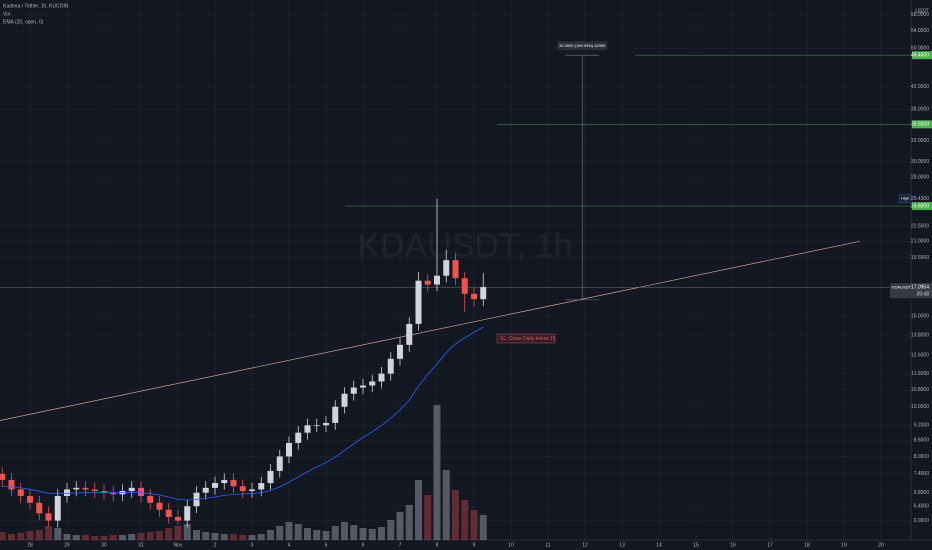  I want to click on last-price-label: 17.0954, so click(920, 288).